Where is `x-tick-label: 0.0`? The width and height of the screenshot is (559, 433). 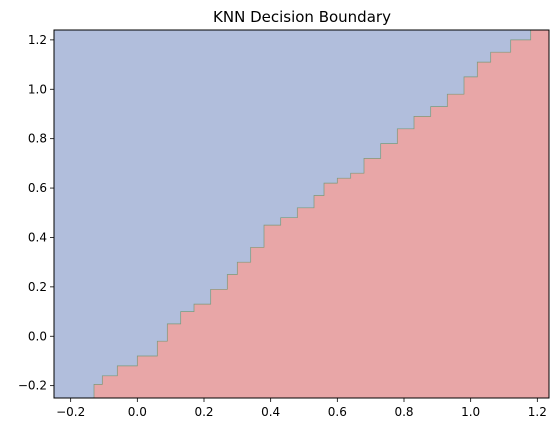 x-tick-label: 0.0 is located at coordinates (137, 412).